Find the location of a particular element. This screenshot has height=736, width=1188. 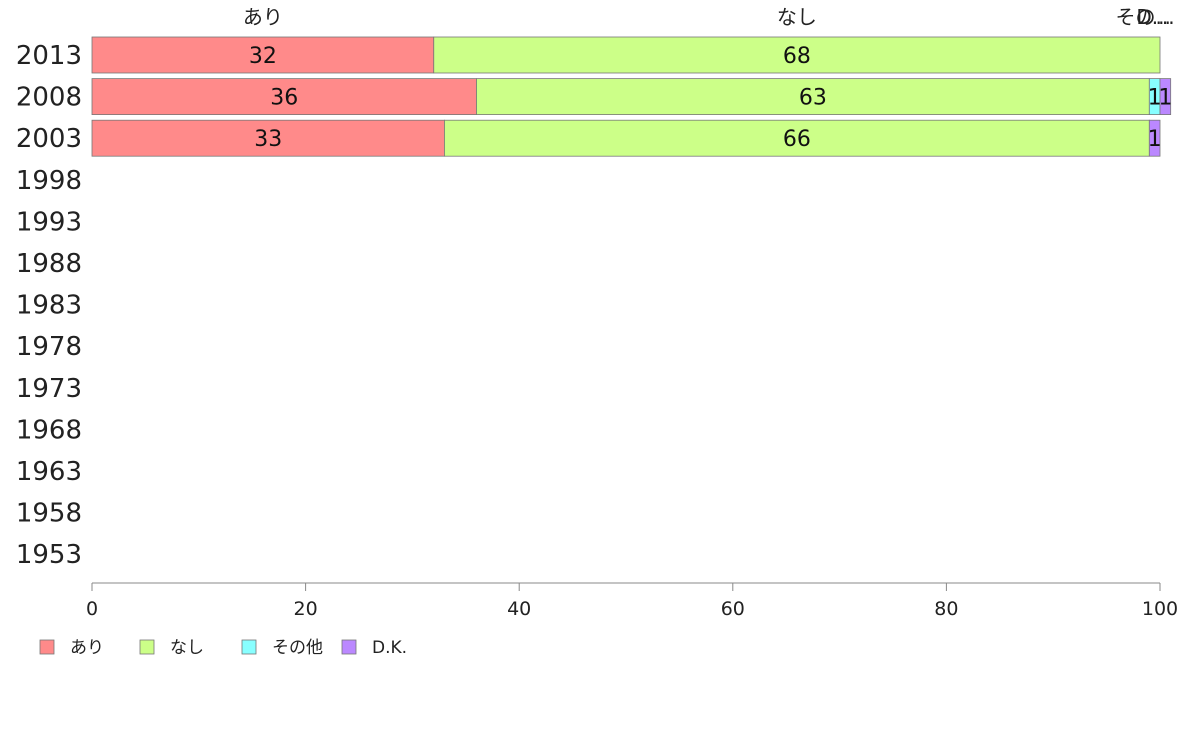

year-label-1963: 1963 is located at coordinates (49, 472).